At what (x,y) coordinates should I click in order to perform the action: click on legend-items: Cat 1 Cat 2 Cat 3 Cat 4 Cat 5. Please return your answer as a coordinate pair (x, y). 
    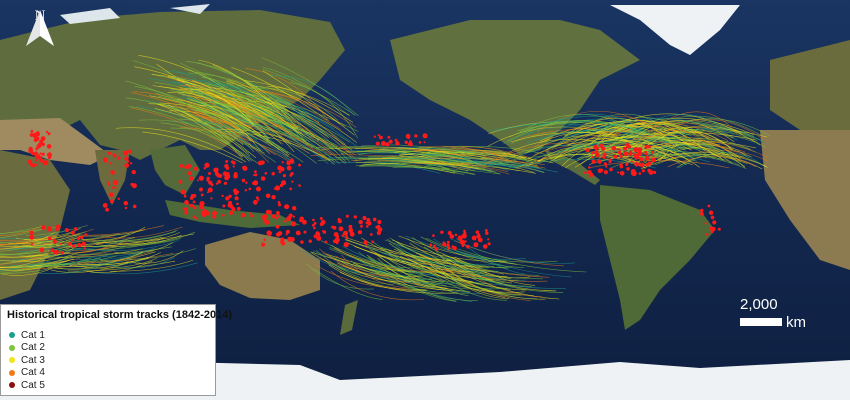
    Looking at the image, I should click on (108, 360).